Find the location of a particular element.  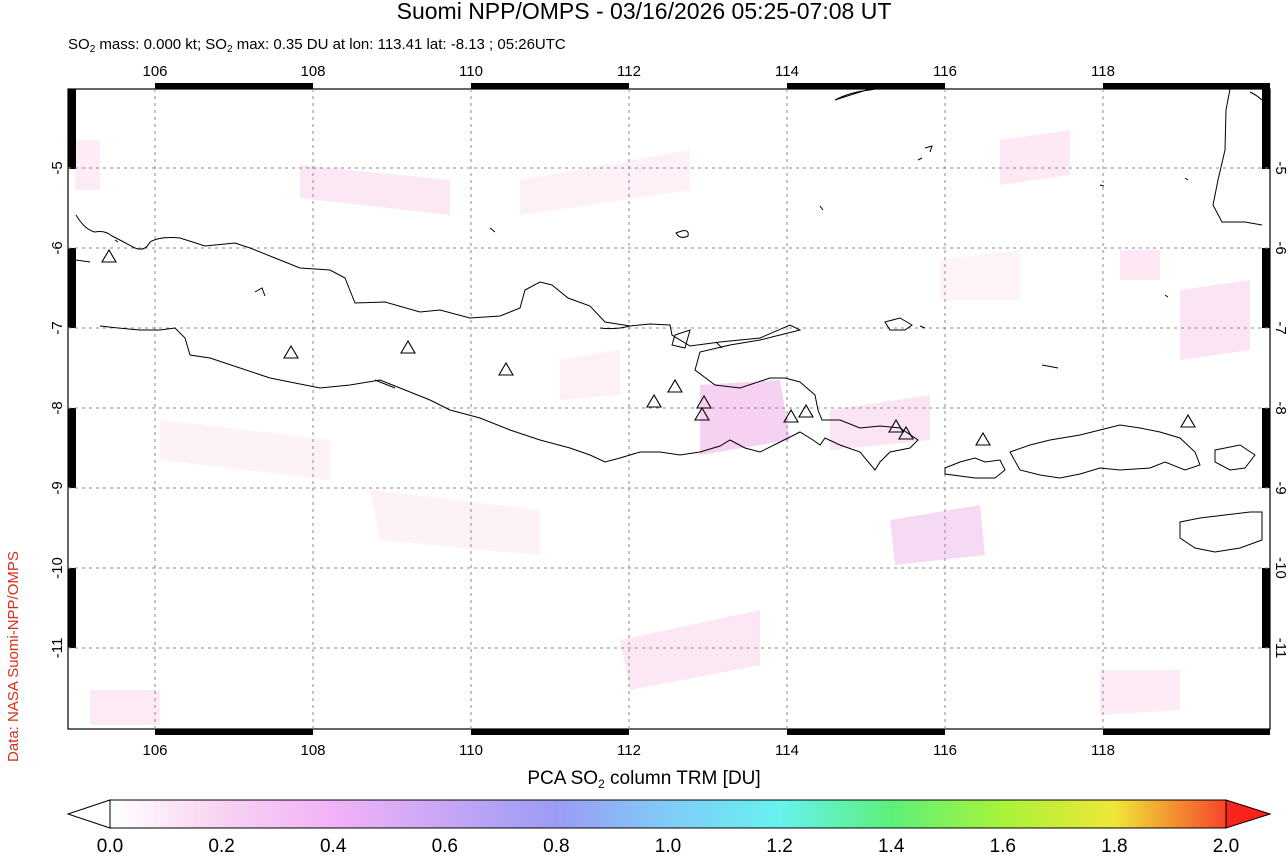

colorbar-label: 1.4 is located at coordinates (891, 846).